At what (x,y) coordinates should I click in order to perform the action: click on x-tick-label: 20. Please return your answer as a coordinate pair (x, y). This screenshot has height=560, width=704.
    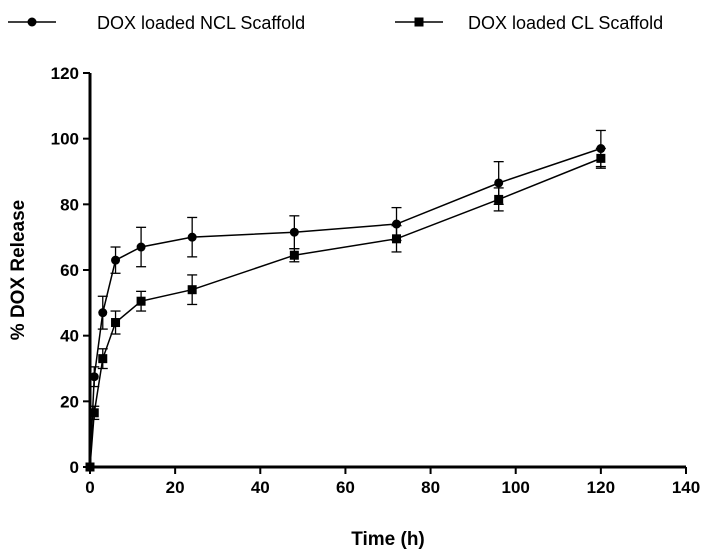
    Looking at the image, I should click on (175, 487).